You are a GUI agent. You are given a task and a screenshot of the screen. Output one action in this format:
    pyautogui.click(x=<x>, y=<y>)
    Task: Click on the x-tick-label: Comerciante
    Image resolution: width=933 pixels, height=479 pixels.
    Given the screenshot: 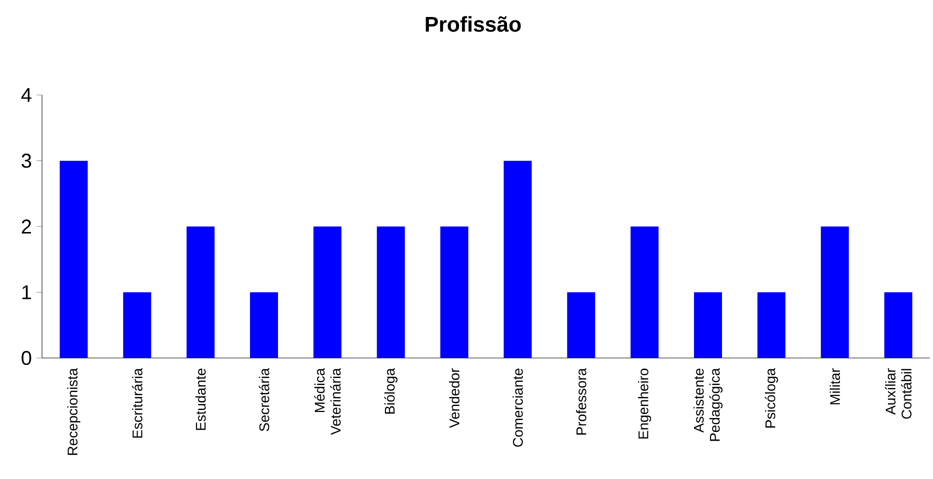 What is the action you would take?
    pyautogui.click(x=517, y=407)
    